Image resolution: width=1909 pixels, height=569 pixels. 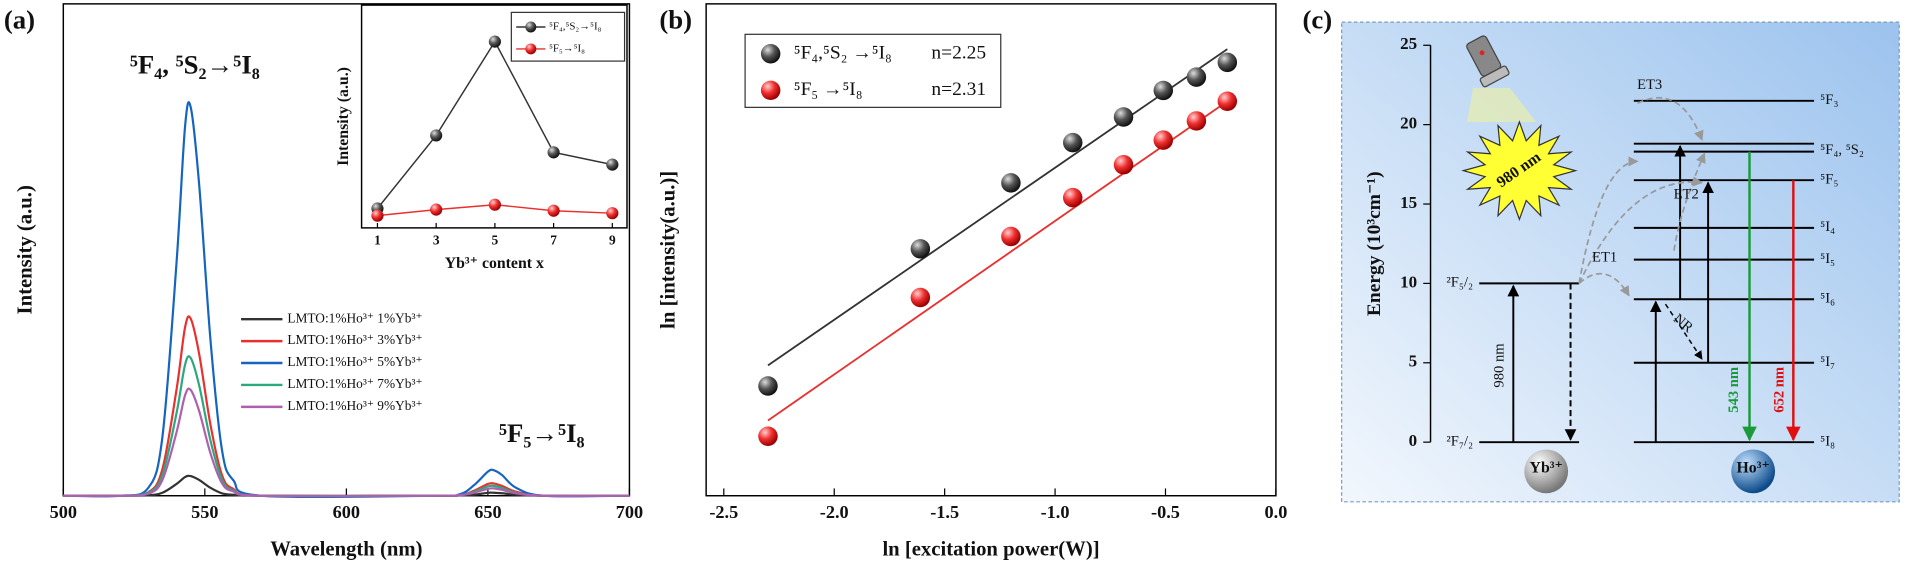 I want to click on legend-label: LMTO:1%Ho³⁺ 9%Yb³⁺, so click(x=354, y=405).